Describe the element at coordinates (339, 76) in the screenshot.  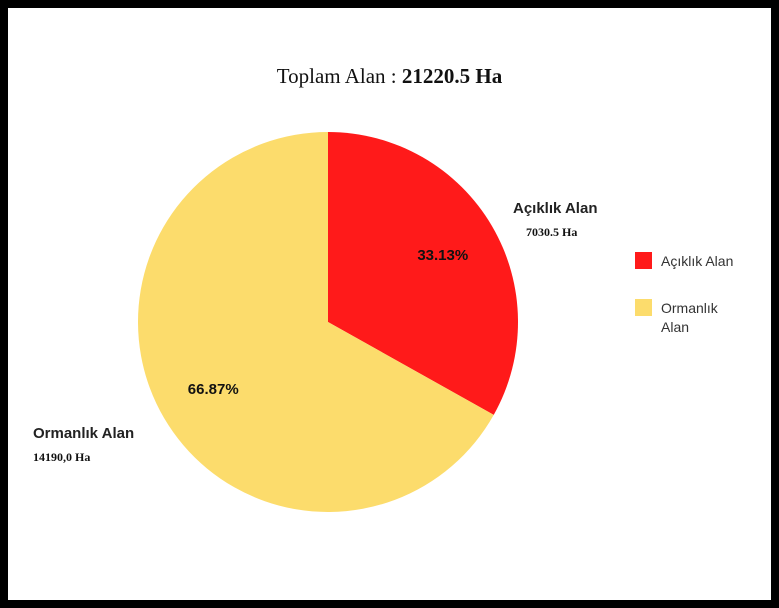
I see `chart-title-prefix: Toplam Alan :` at that location.